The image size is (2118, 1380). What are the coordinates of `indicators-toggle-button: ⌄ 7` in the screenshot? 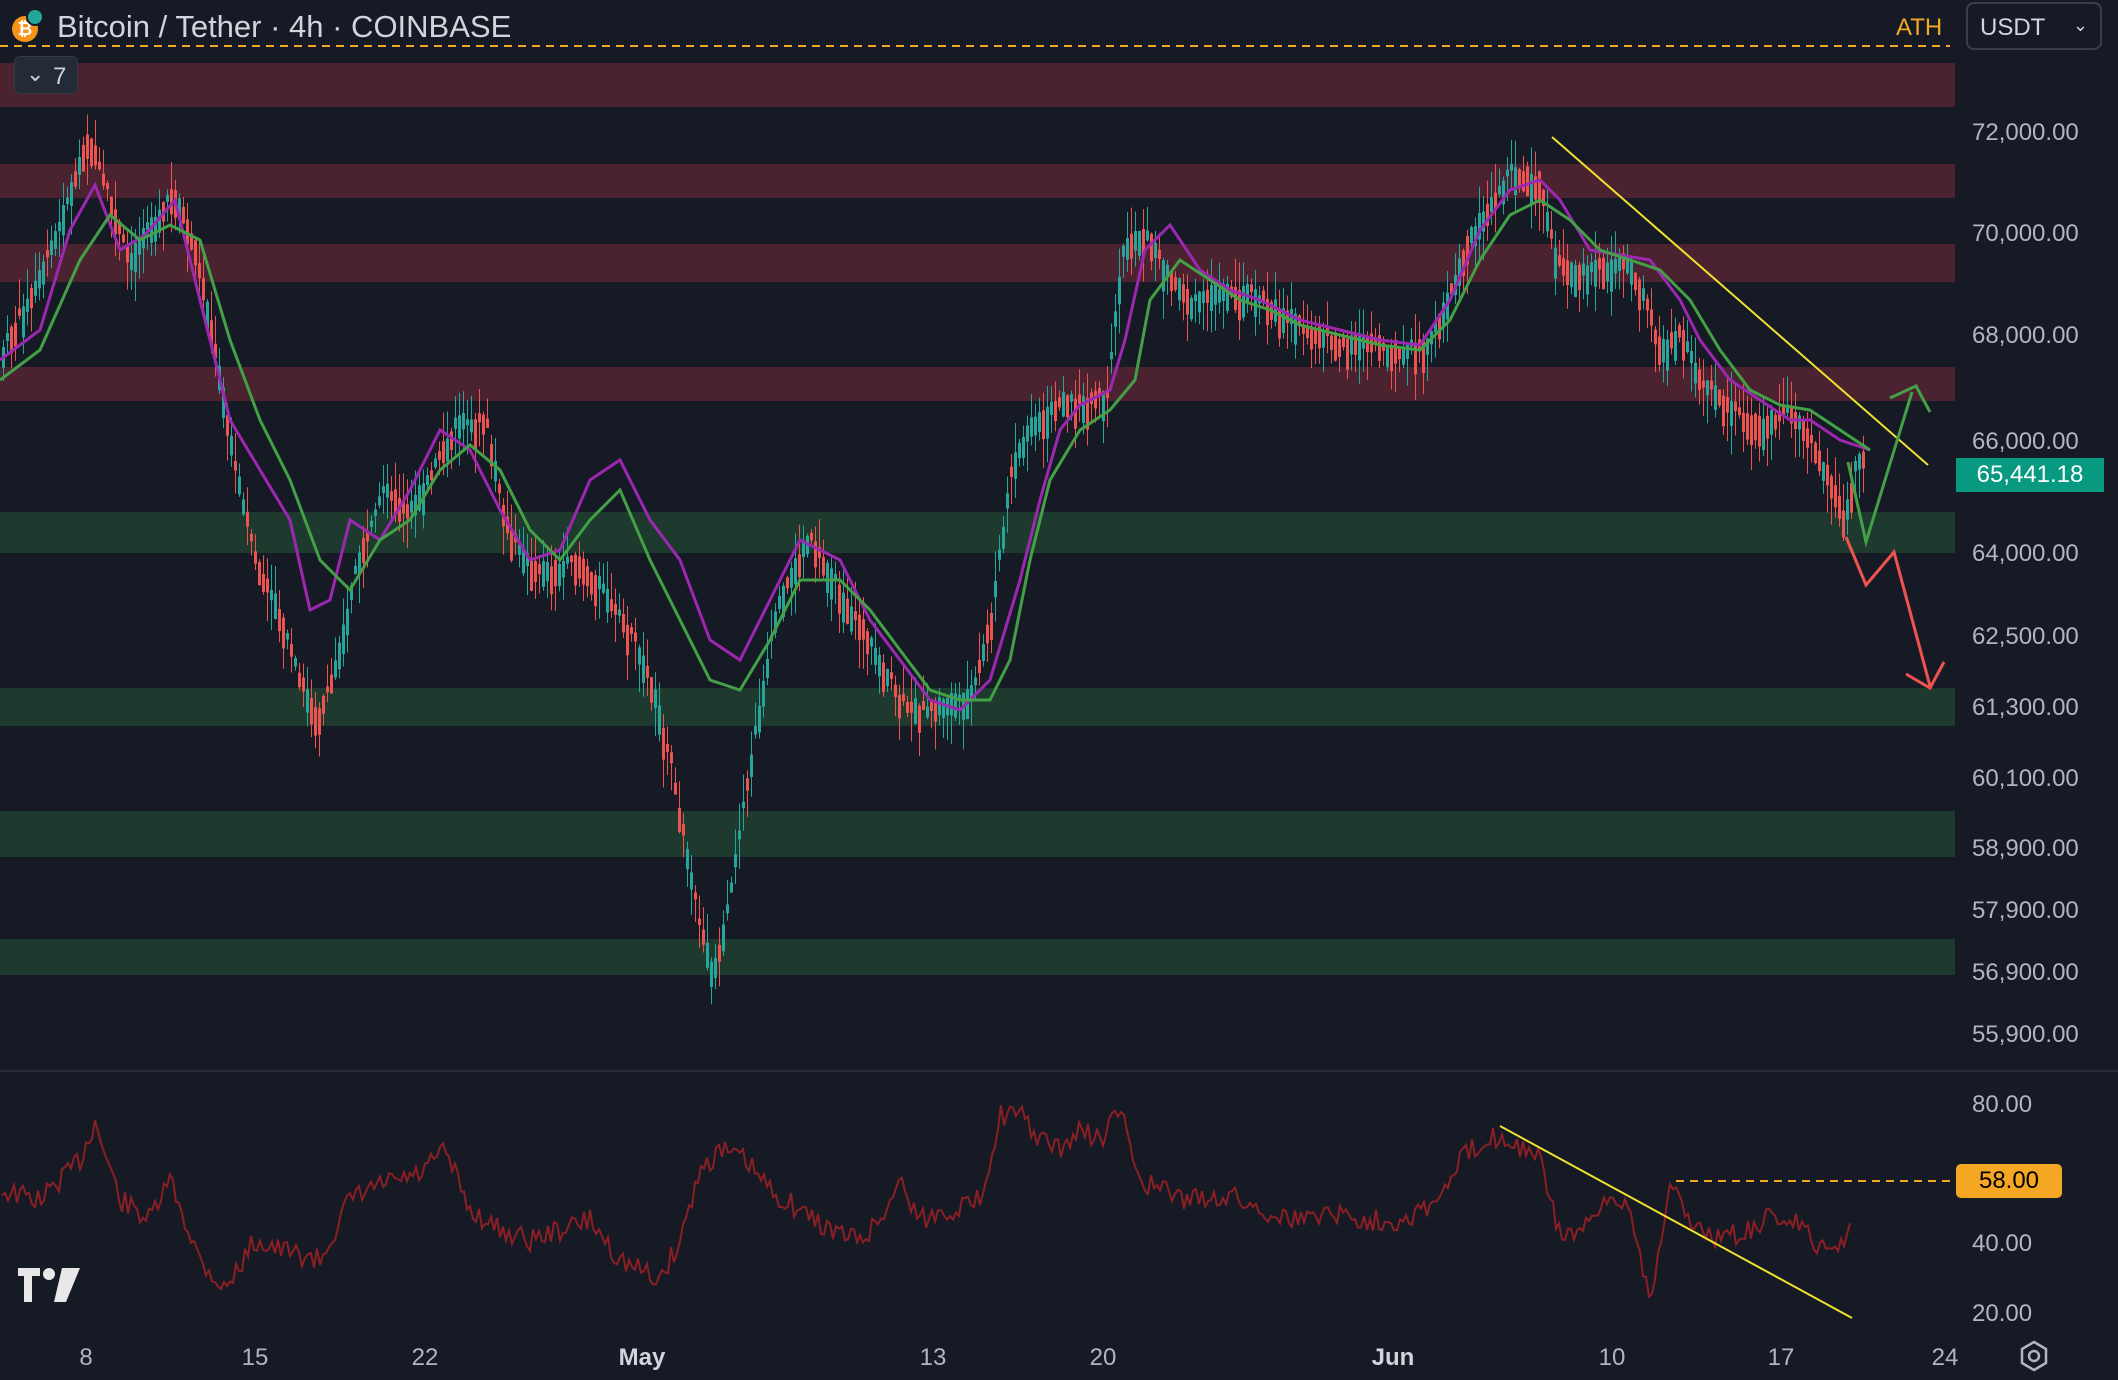 It's located at (46, 75).